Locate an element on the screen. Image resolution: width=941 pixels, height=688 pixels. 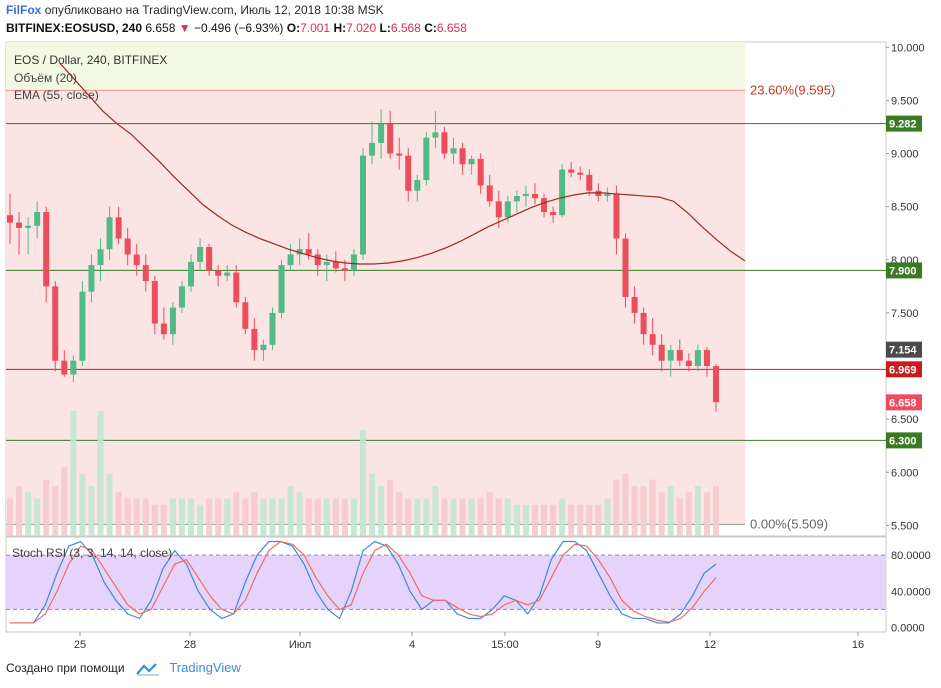
price-change: −0.496 (−6.93%) is located at coordinates (238, 28).